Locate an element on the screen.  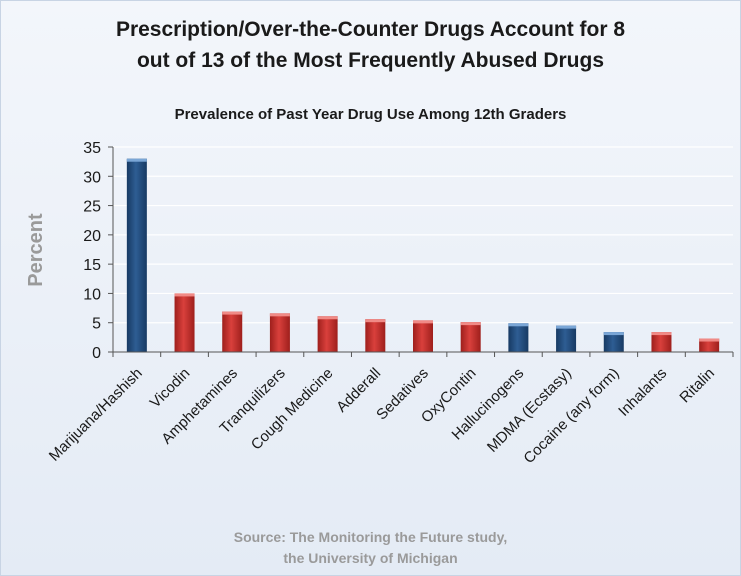
bar-oxycontin is located at coordinates (470, 337).